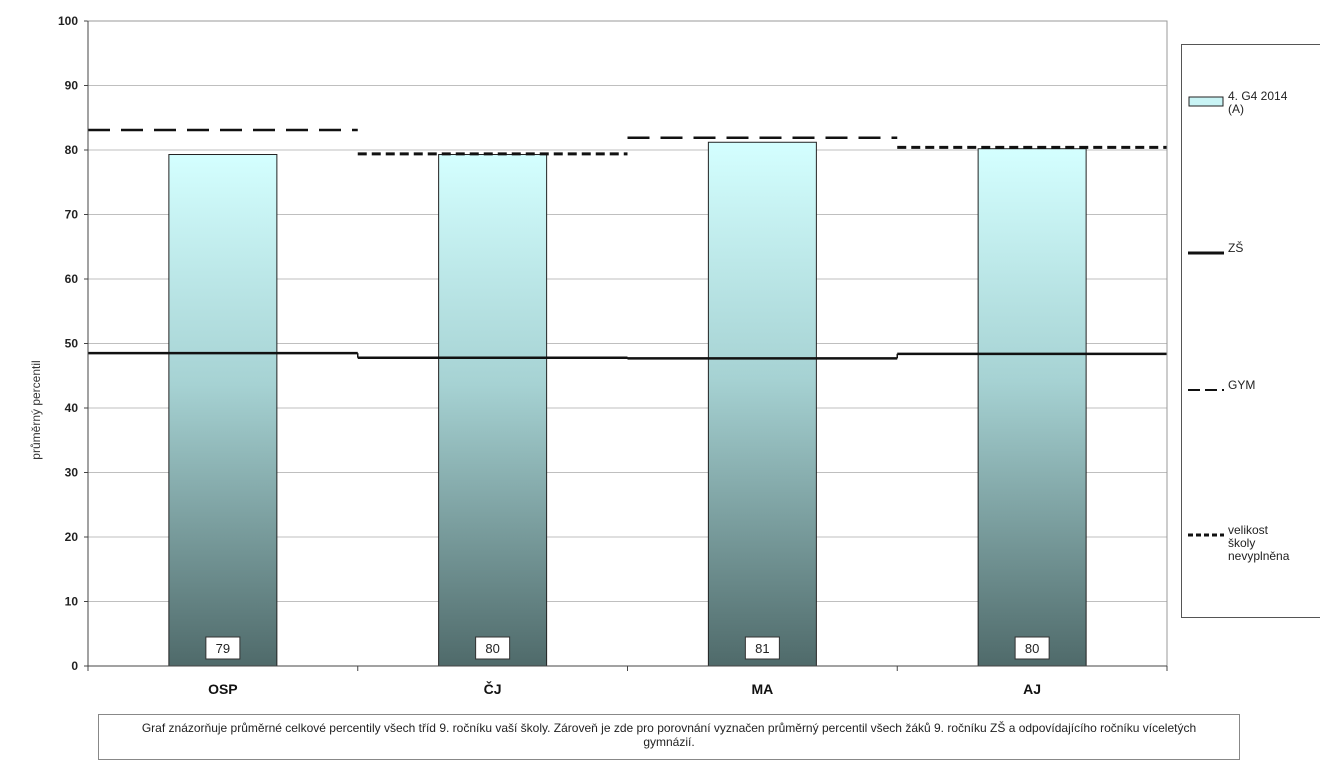 Image resolution: width=1320 pixels, height=760 pixels. I want to click on x-tick-label: MA, so click(762, 689).